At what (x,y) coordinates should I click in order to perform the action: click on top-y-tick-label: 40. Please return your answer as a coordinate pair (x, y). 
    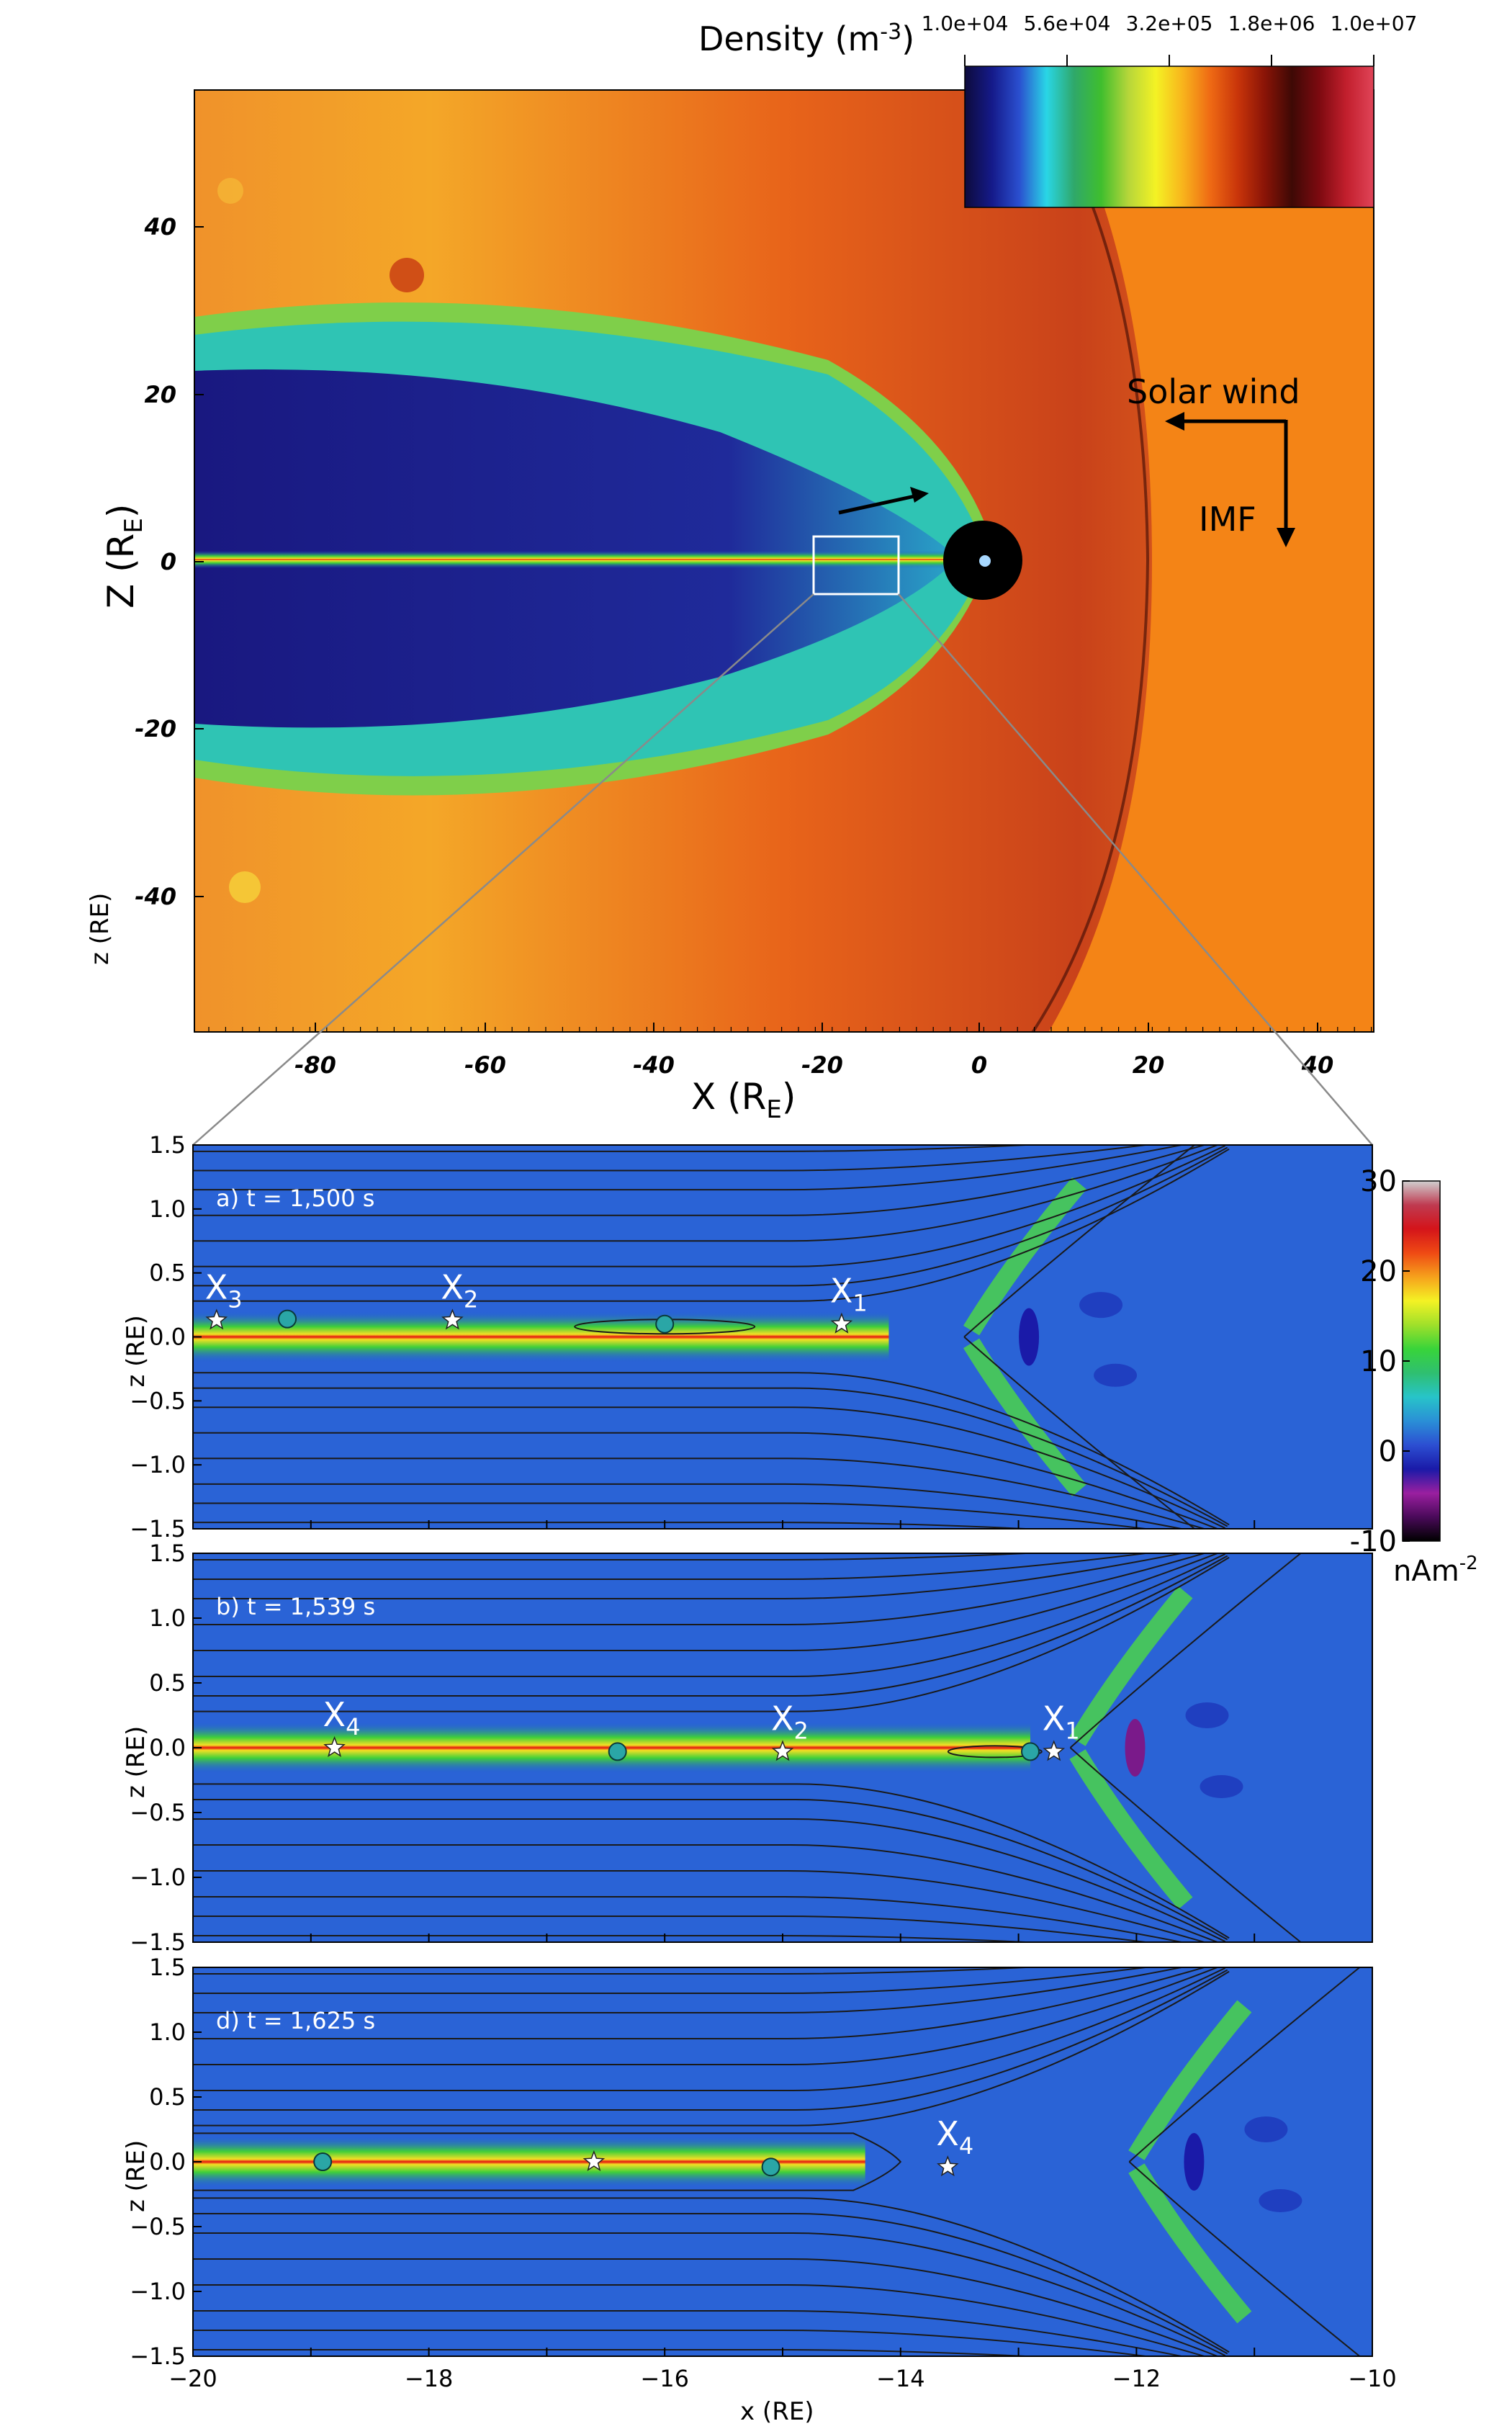
    Looking at the image, I should click on (159, 227).